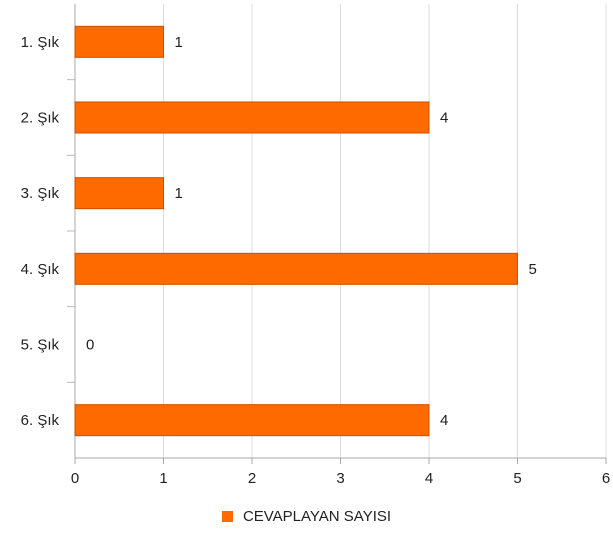 This screenshot has width=613, height=539. I want to click on data-label: 0, so click(90, 345).